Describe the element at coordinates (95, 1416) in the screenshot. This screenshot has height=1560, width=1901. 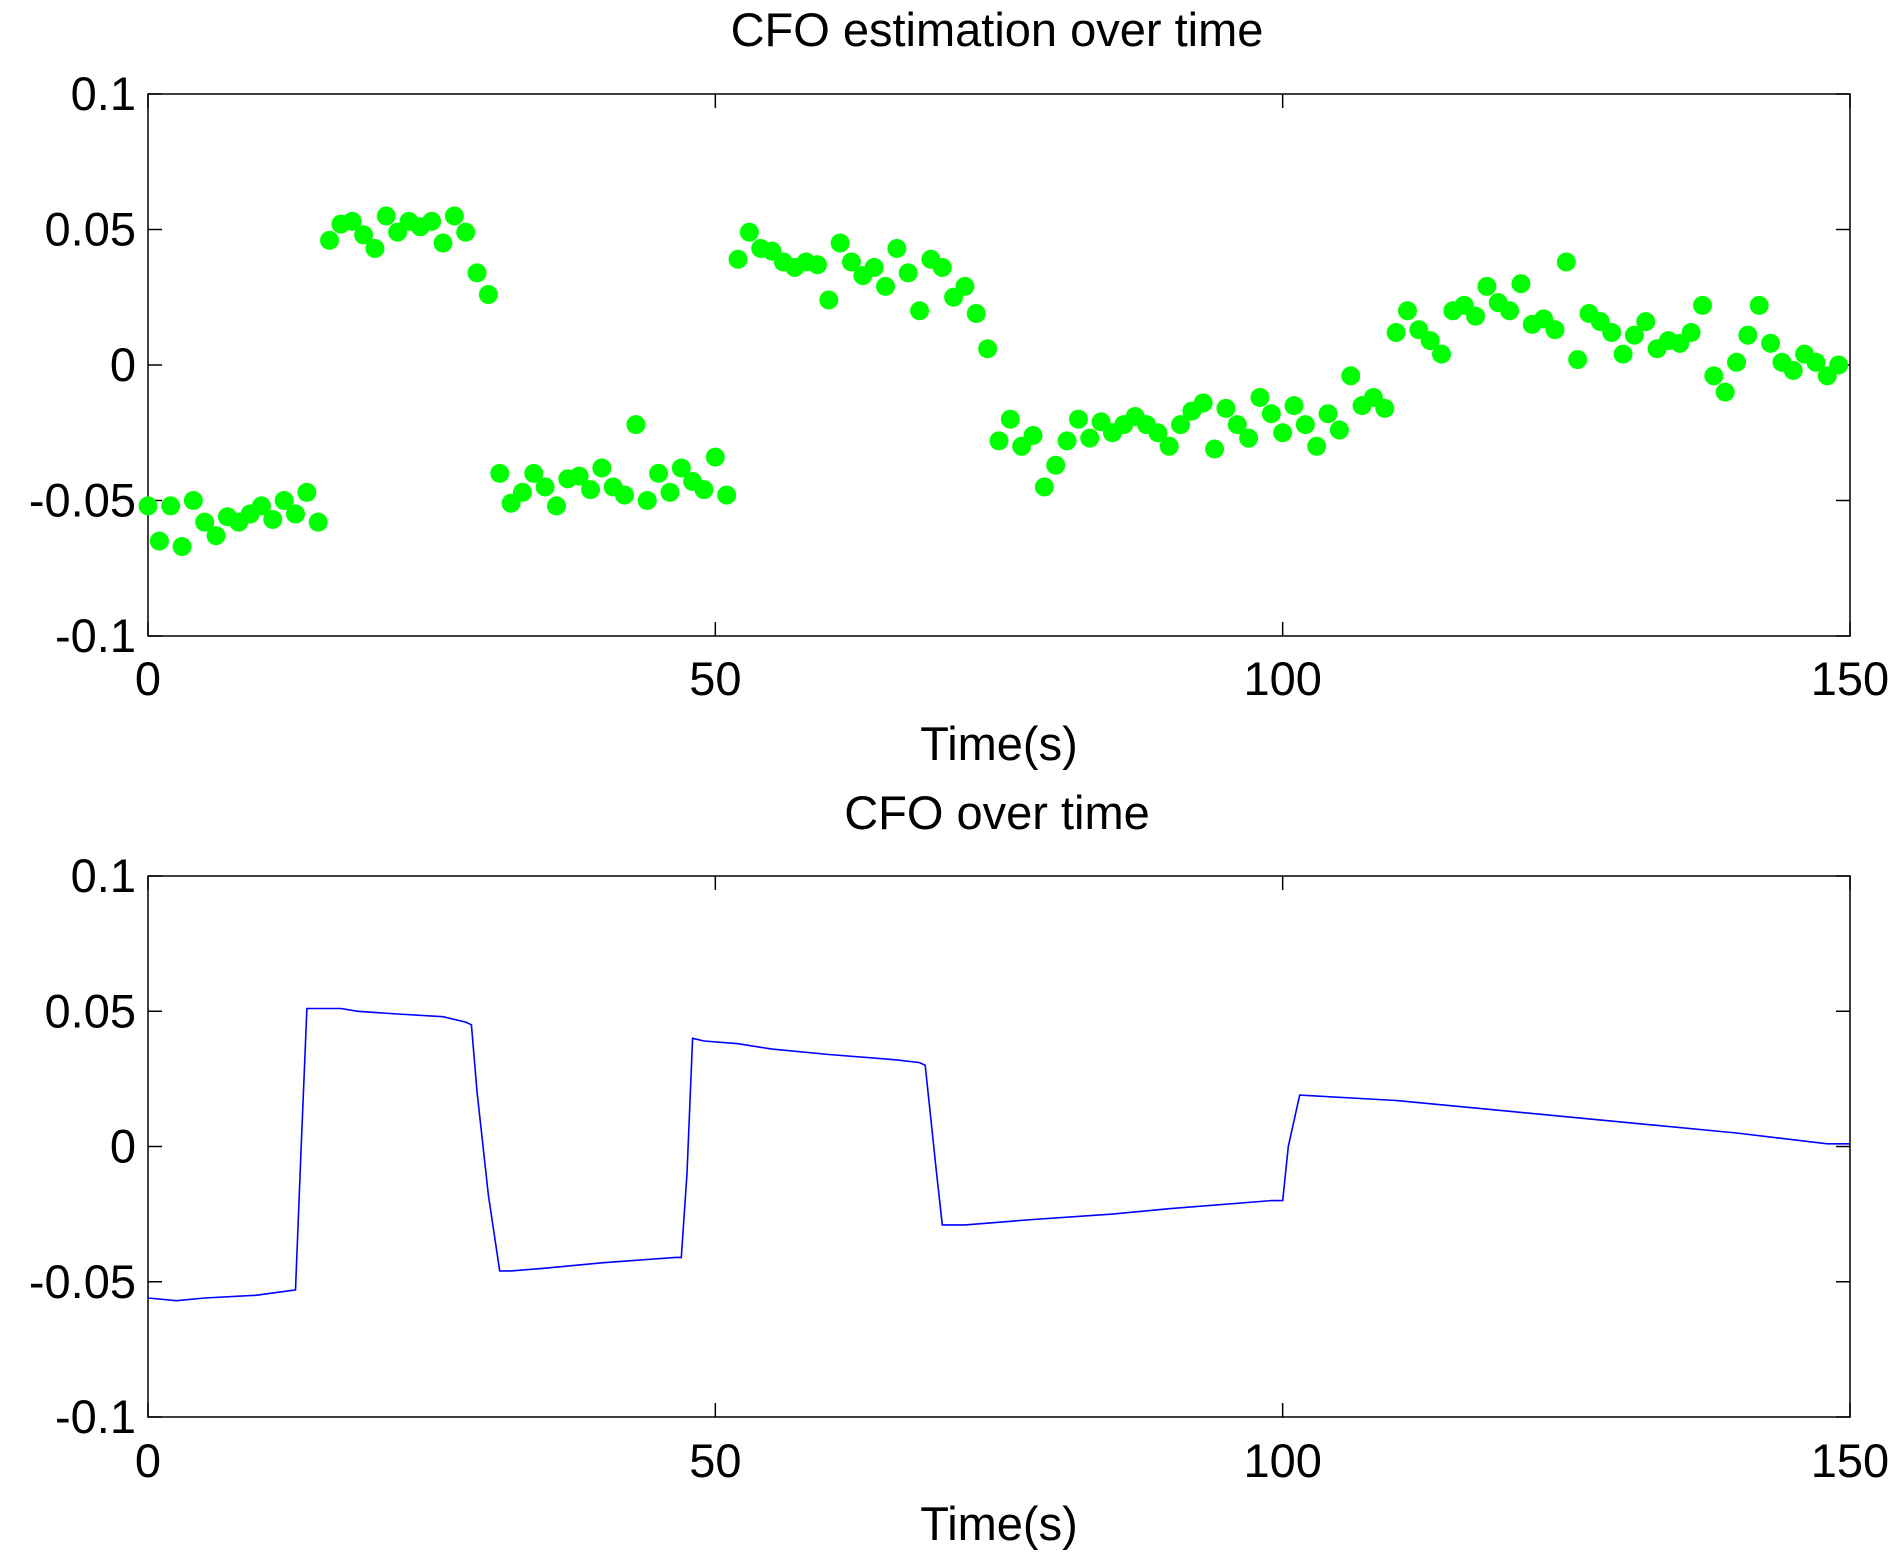
I see `y-tick-label: -0.1` at that location.